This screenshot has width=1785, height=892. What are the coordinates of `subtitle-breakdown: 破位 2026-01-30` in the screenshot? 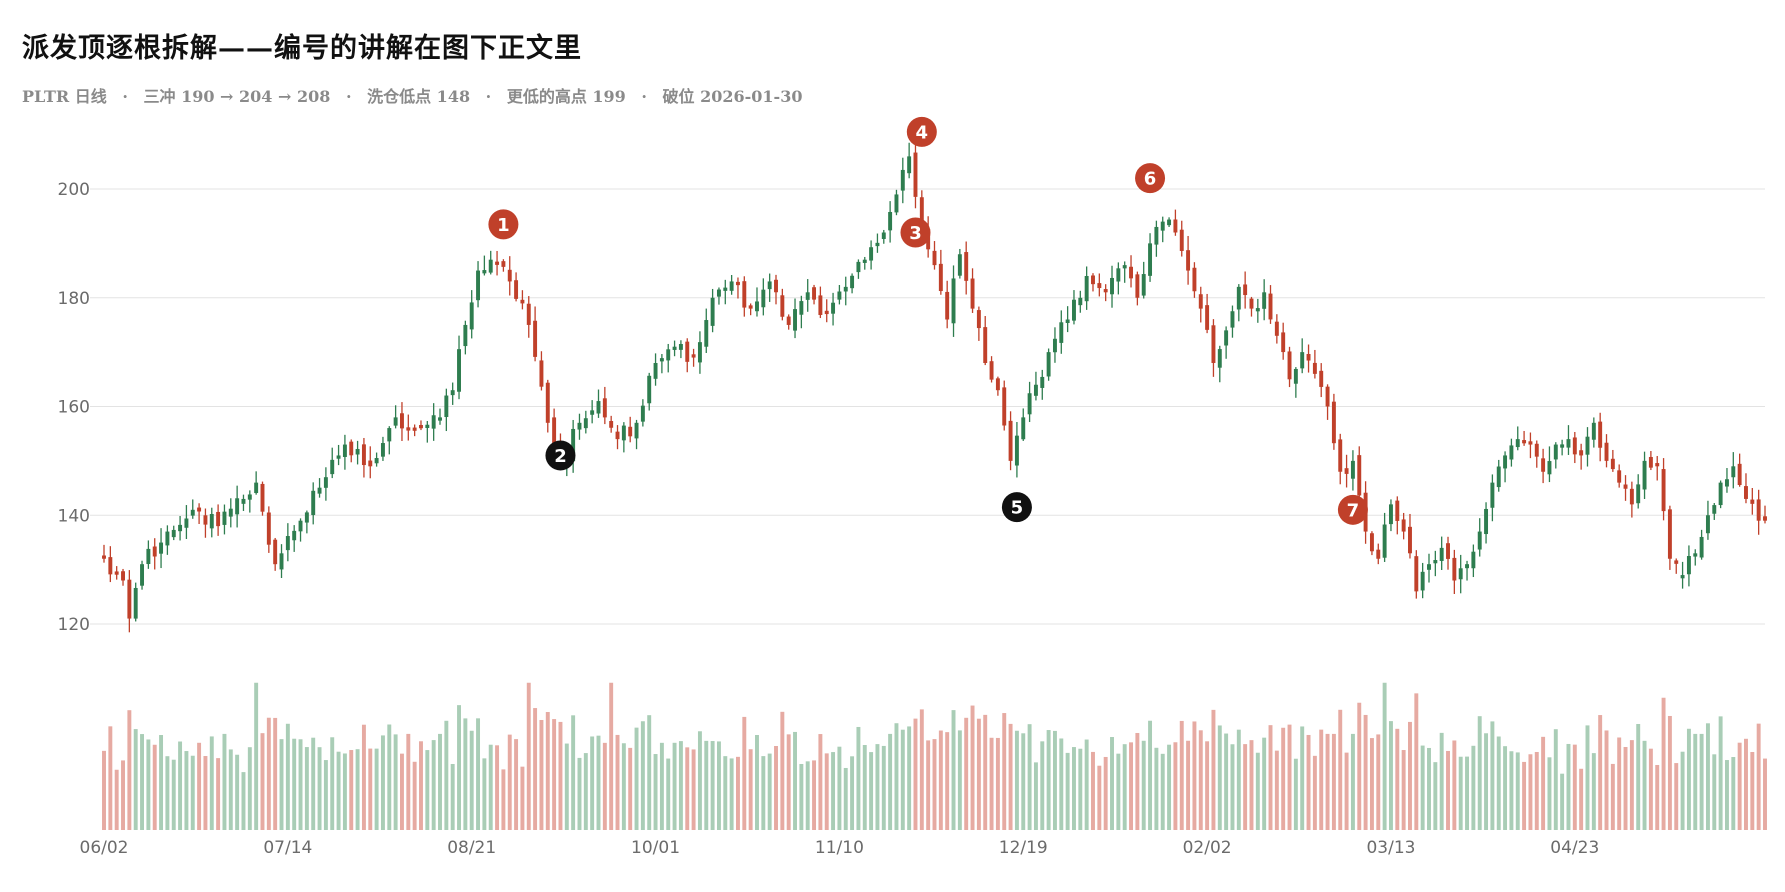 It's located at (732, 96).